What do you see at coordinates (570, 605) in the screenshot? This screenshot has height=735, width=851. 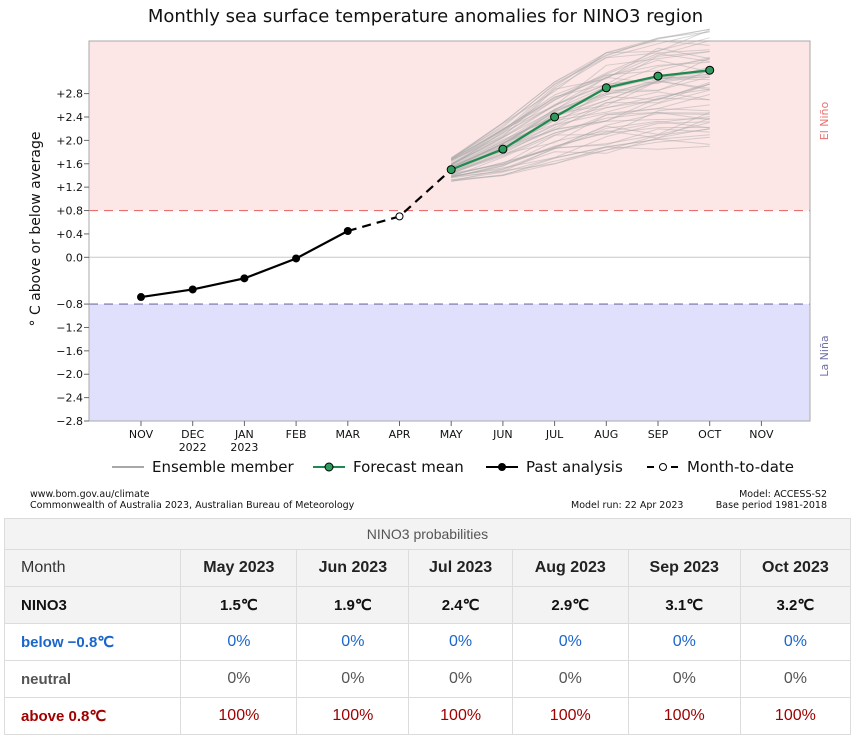 I see `nino-value: 2.9℃` at bounding box center [570, 605].